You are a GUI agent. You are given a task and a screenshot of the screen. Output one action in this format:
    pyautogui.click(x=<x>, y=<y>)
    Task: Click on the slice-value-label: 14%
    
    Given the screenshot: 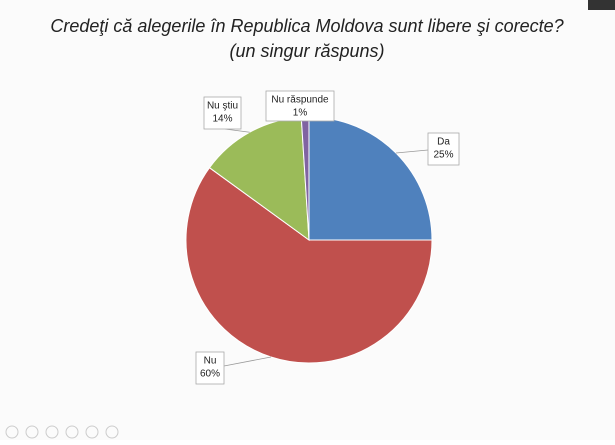 What is the action you would take?
    pyautogui.click(x=222, y=119)
    